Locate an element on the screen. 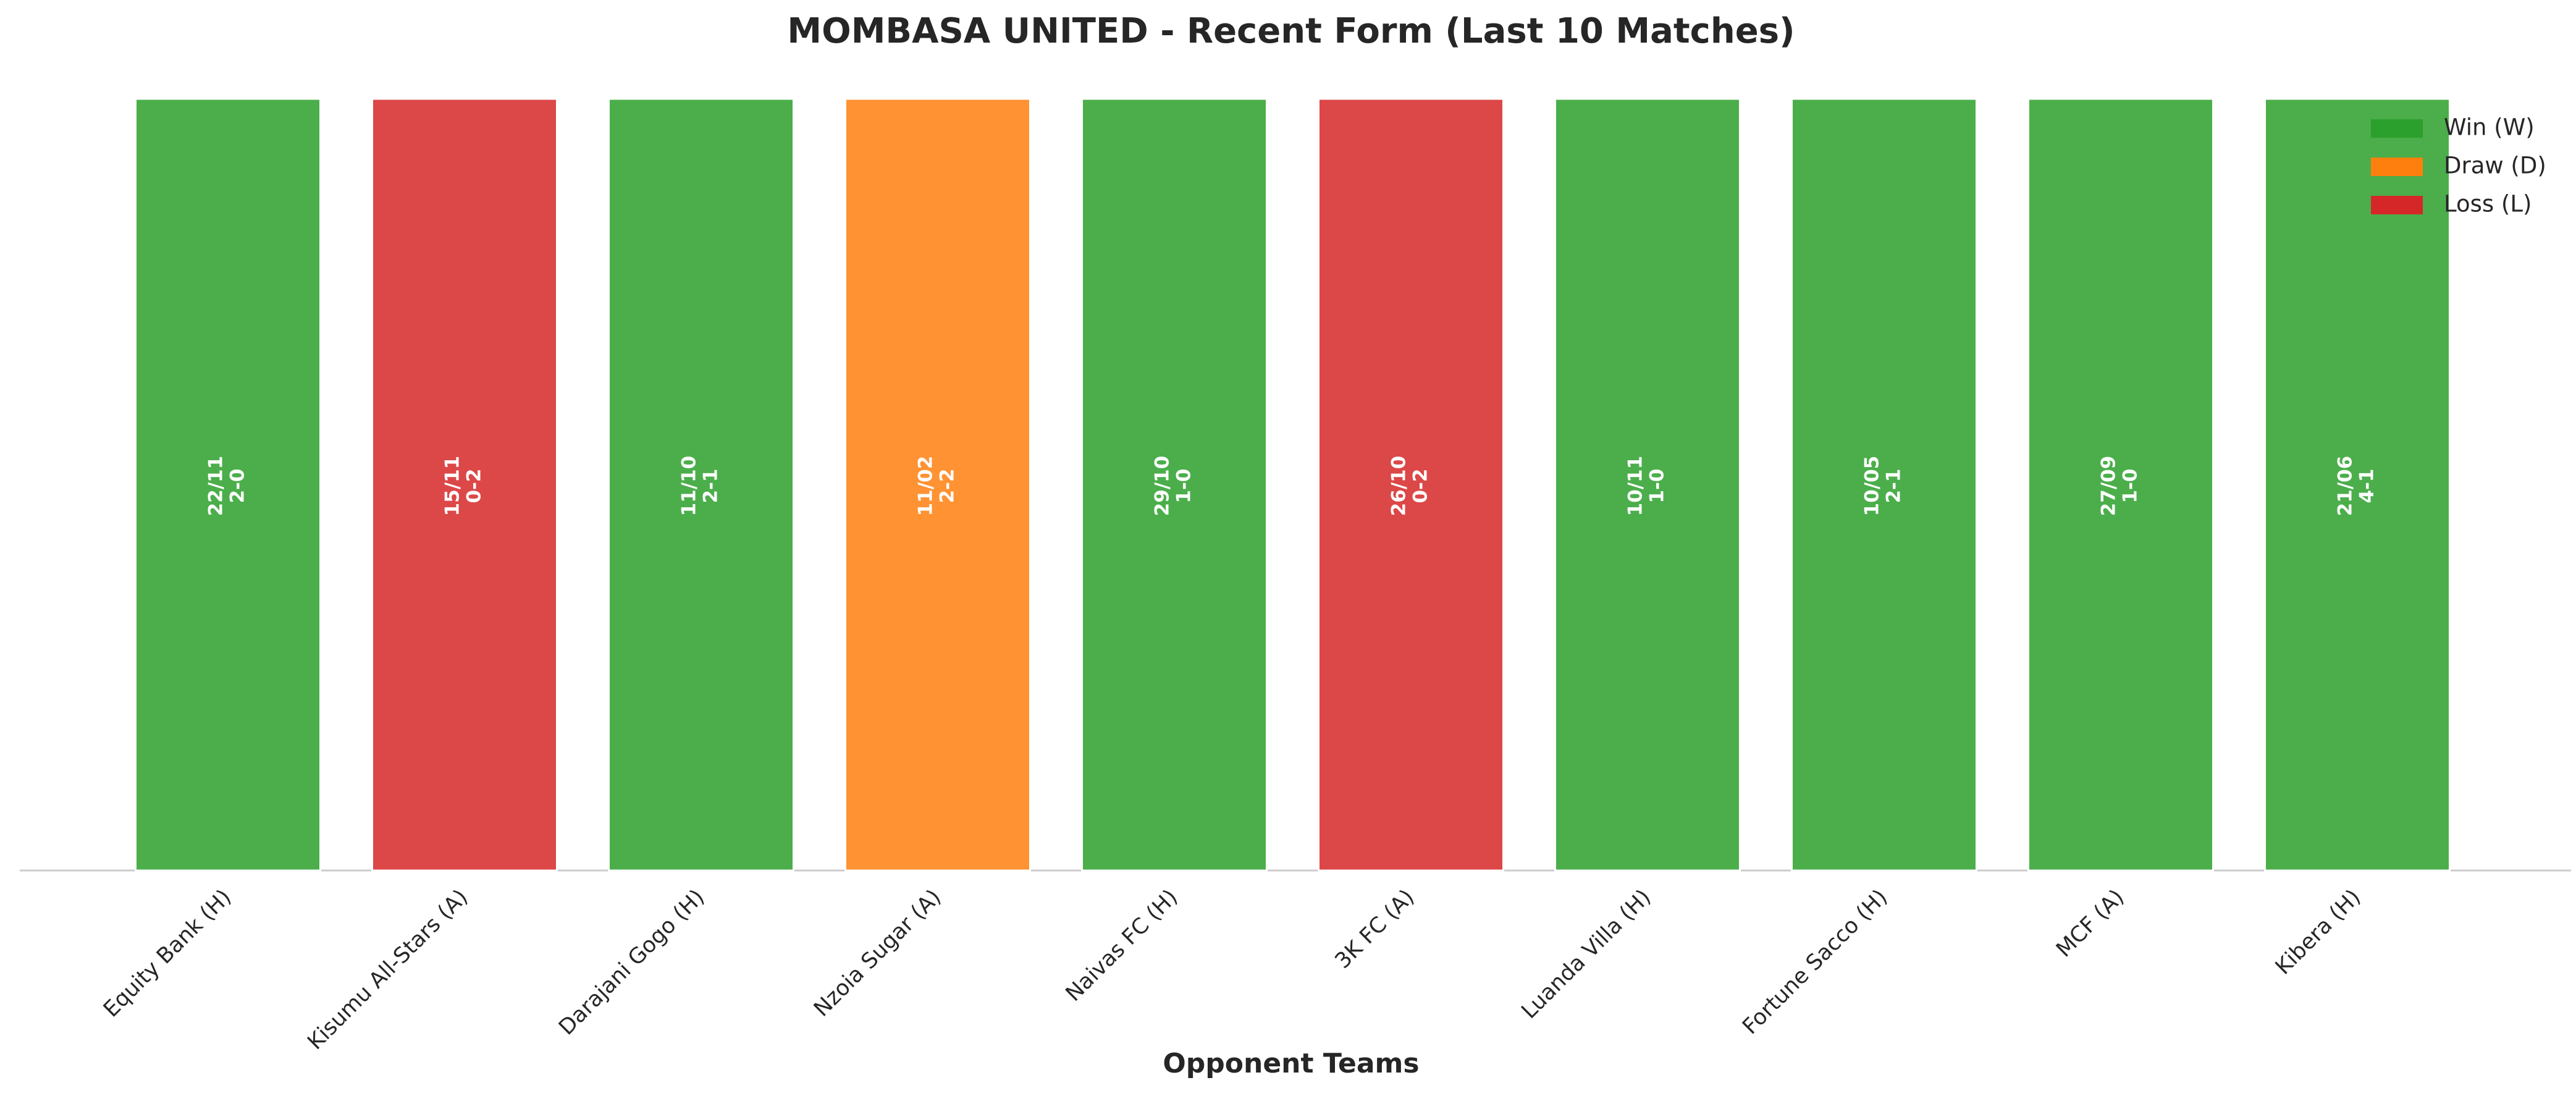 This screenshot has height=1096, width=2576. bar-date-label: 26/10 is located at coordinates (1399, 486).